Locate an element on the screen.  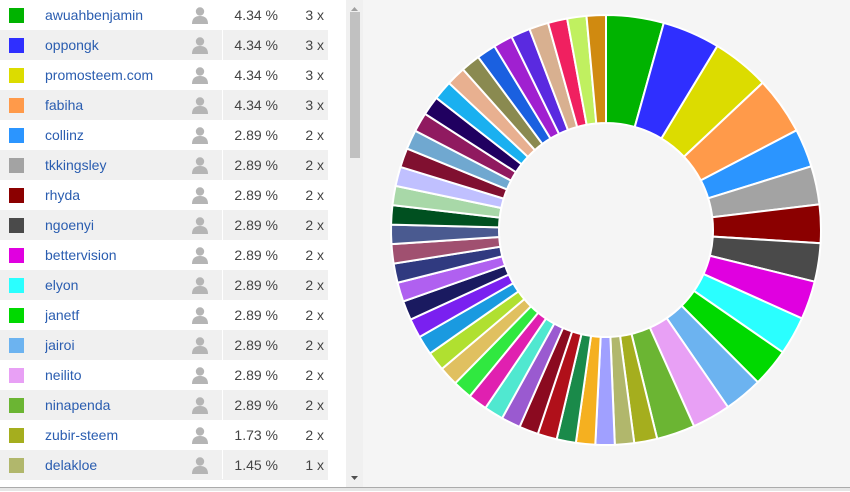
table-row: rhyda 2.89 % 2 x is located at coordinates (164, 195).